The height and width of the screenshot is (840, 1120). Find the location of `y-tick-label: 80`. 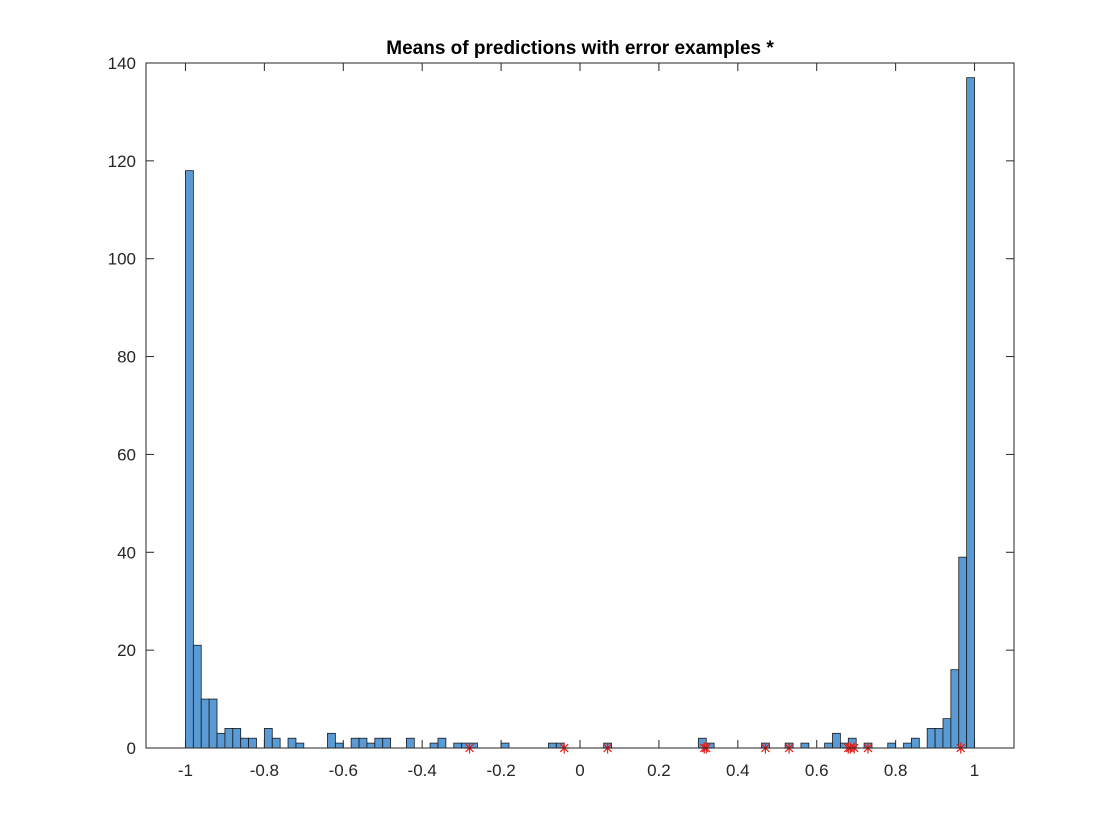

y-tick-label: 80 is located at coordinates (126, 357).